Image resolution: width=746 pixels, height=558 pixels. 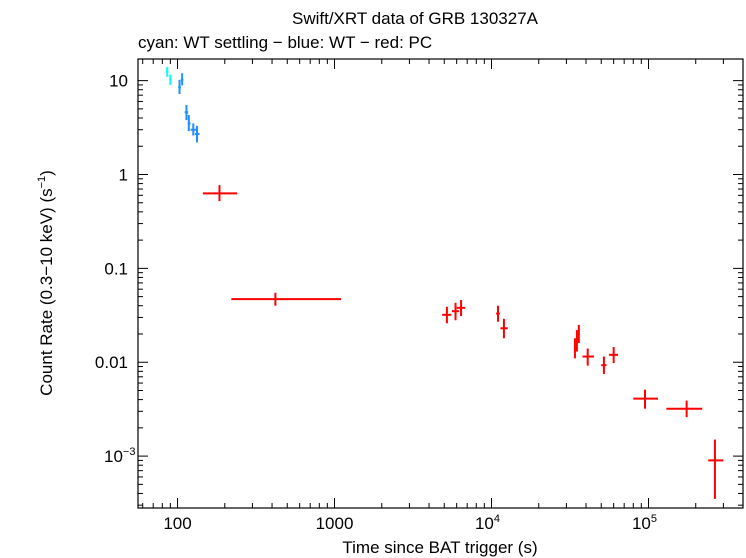 What do you see at coordinates (654, 519) in the screenshot?
I see `x-tick-label-exponent: 5` at bounding box center [654, 519].